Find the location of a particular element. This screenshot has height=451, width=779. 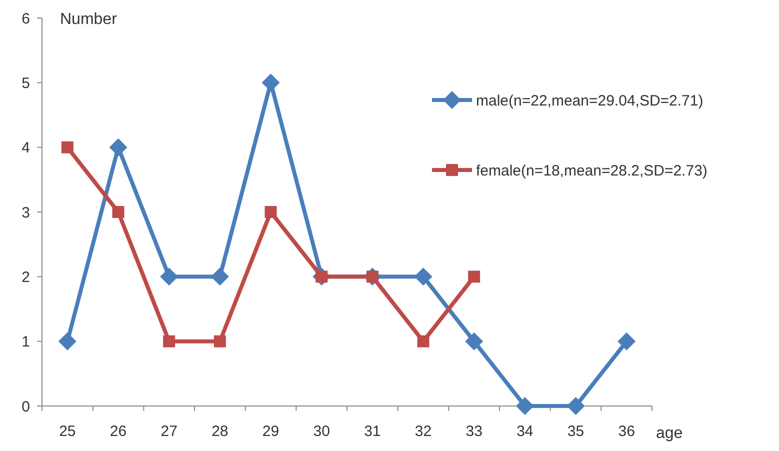

x-tick-label: 33 is located at coordinates (474, 431).